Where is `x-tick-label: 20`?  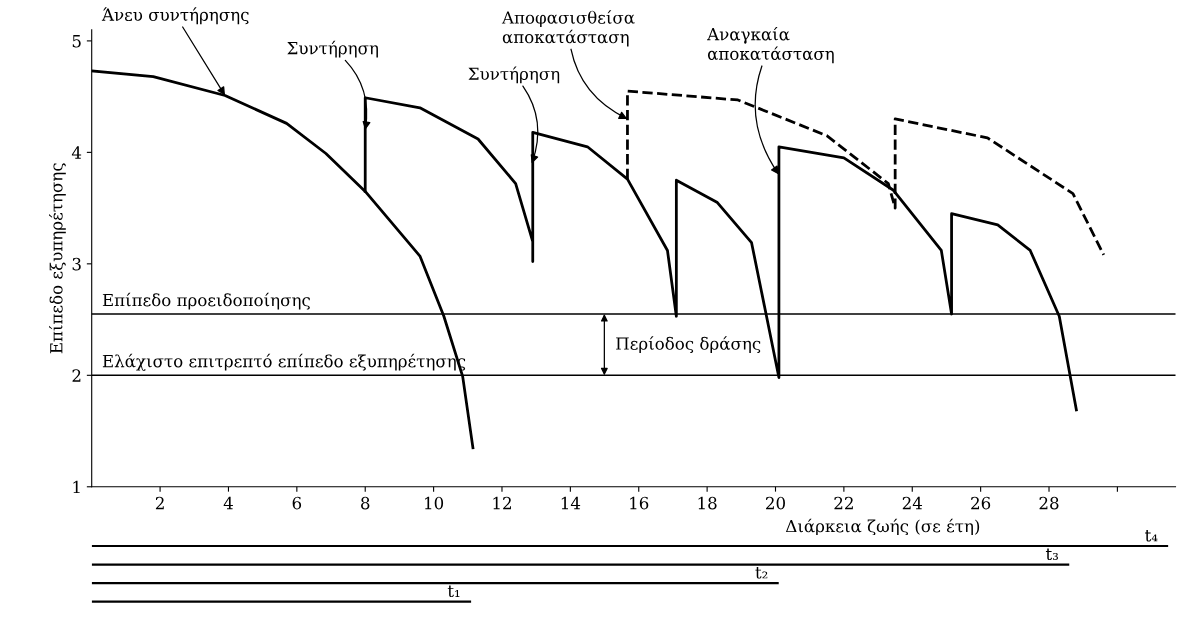
x-tick-label: 20 is located at coordinates (775, 503).